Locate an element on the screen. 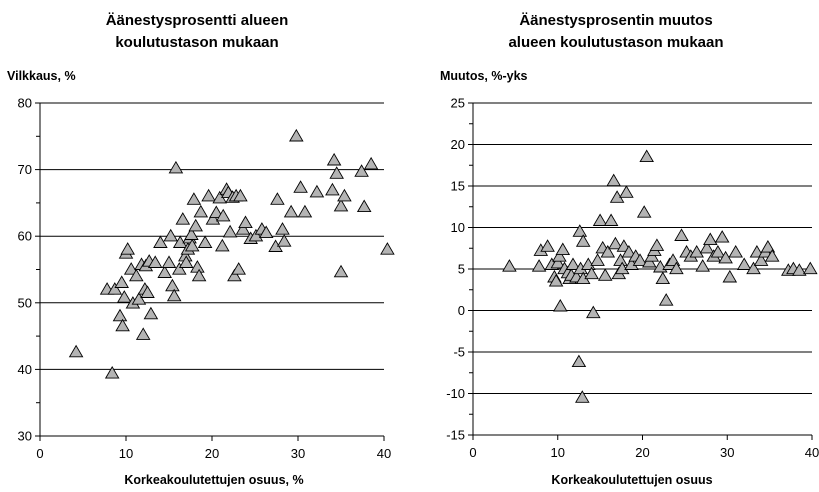 This screenshot has width=819, height=492. left-x-axis-label: Korkeakoulutettujen osuus, % is located at coordinates (213, 480).